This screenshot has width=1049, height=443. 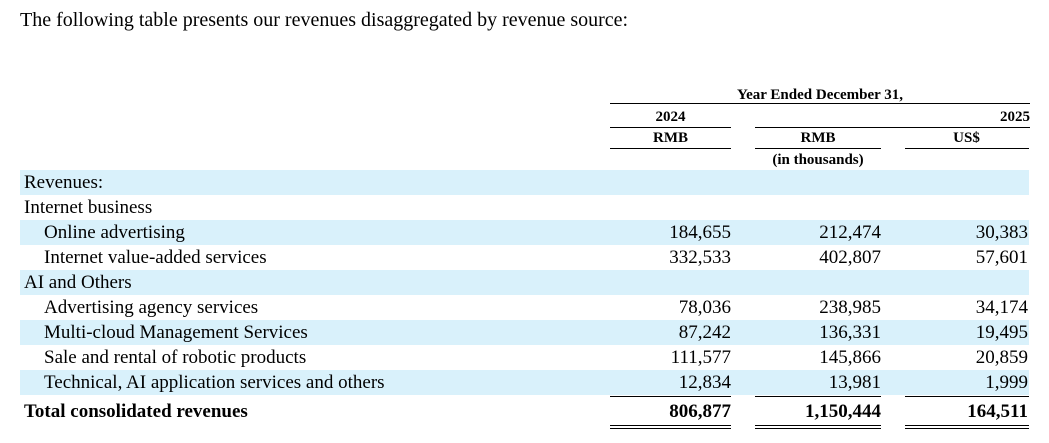 What do you see at coordinates (818, 148) in the screenshot?
I see `currency-rmb-2025-rule` at bounding box center [818, 148].